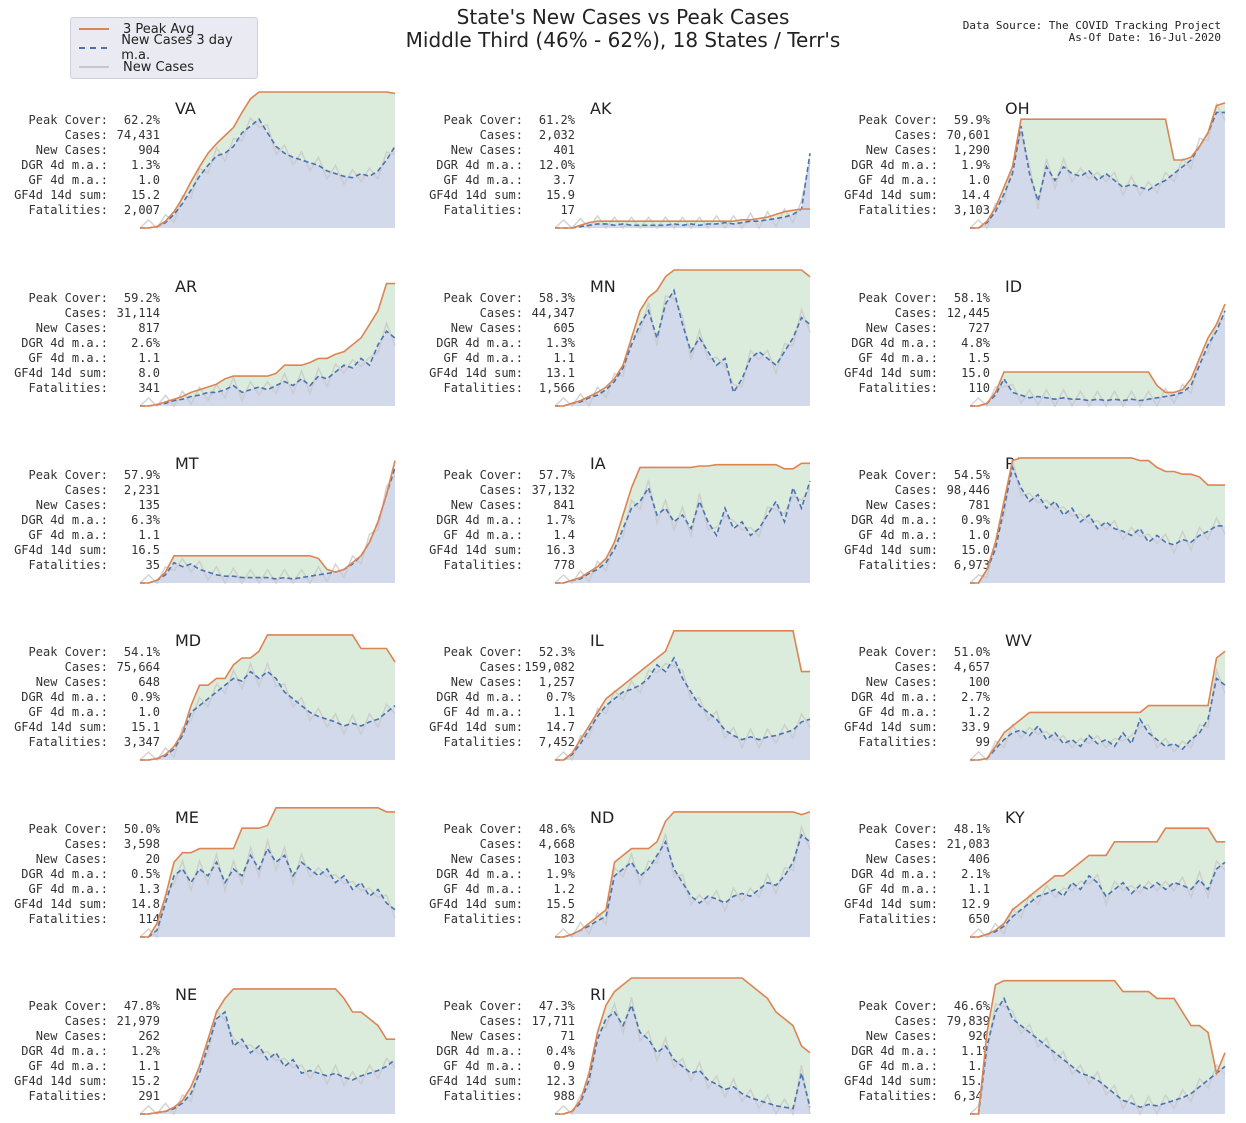 This screenshot has height=1123, width=1246. Describe the element at coordinates (971, 475) in the screenshot. I see `stat-value: 54.5%` at that location.